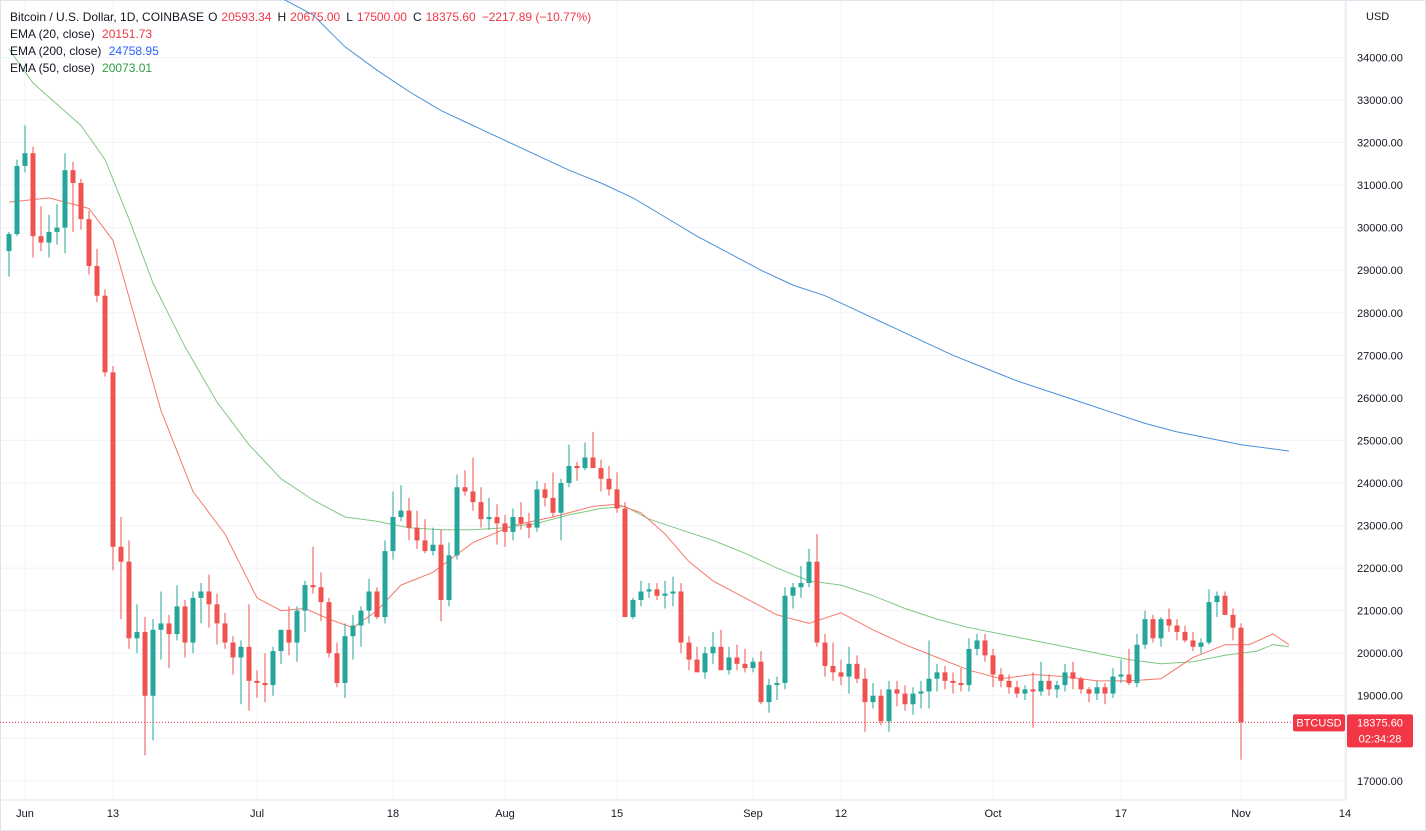 This screenshot has width=1426, height=831. I want to click on y-tick-label: 32000.00, so click(1380, 144).